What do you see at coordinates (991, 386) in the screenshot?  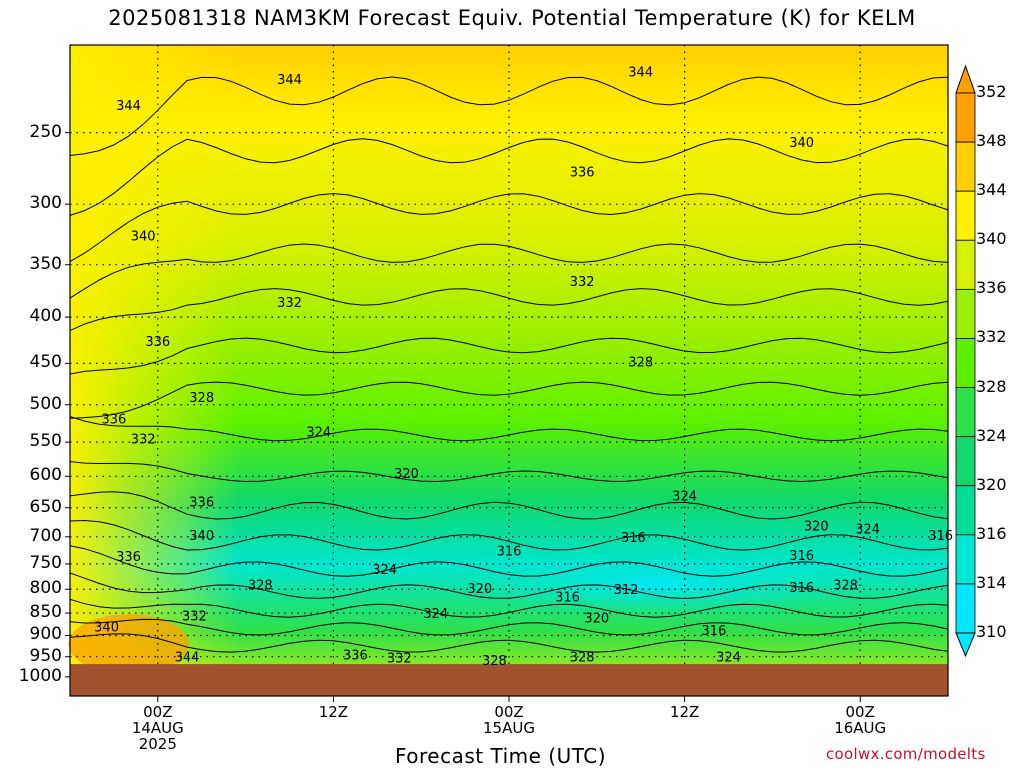 I see `colorbar-label: 328` at bounding box center [991, 386].